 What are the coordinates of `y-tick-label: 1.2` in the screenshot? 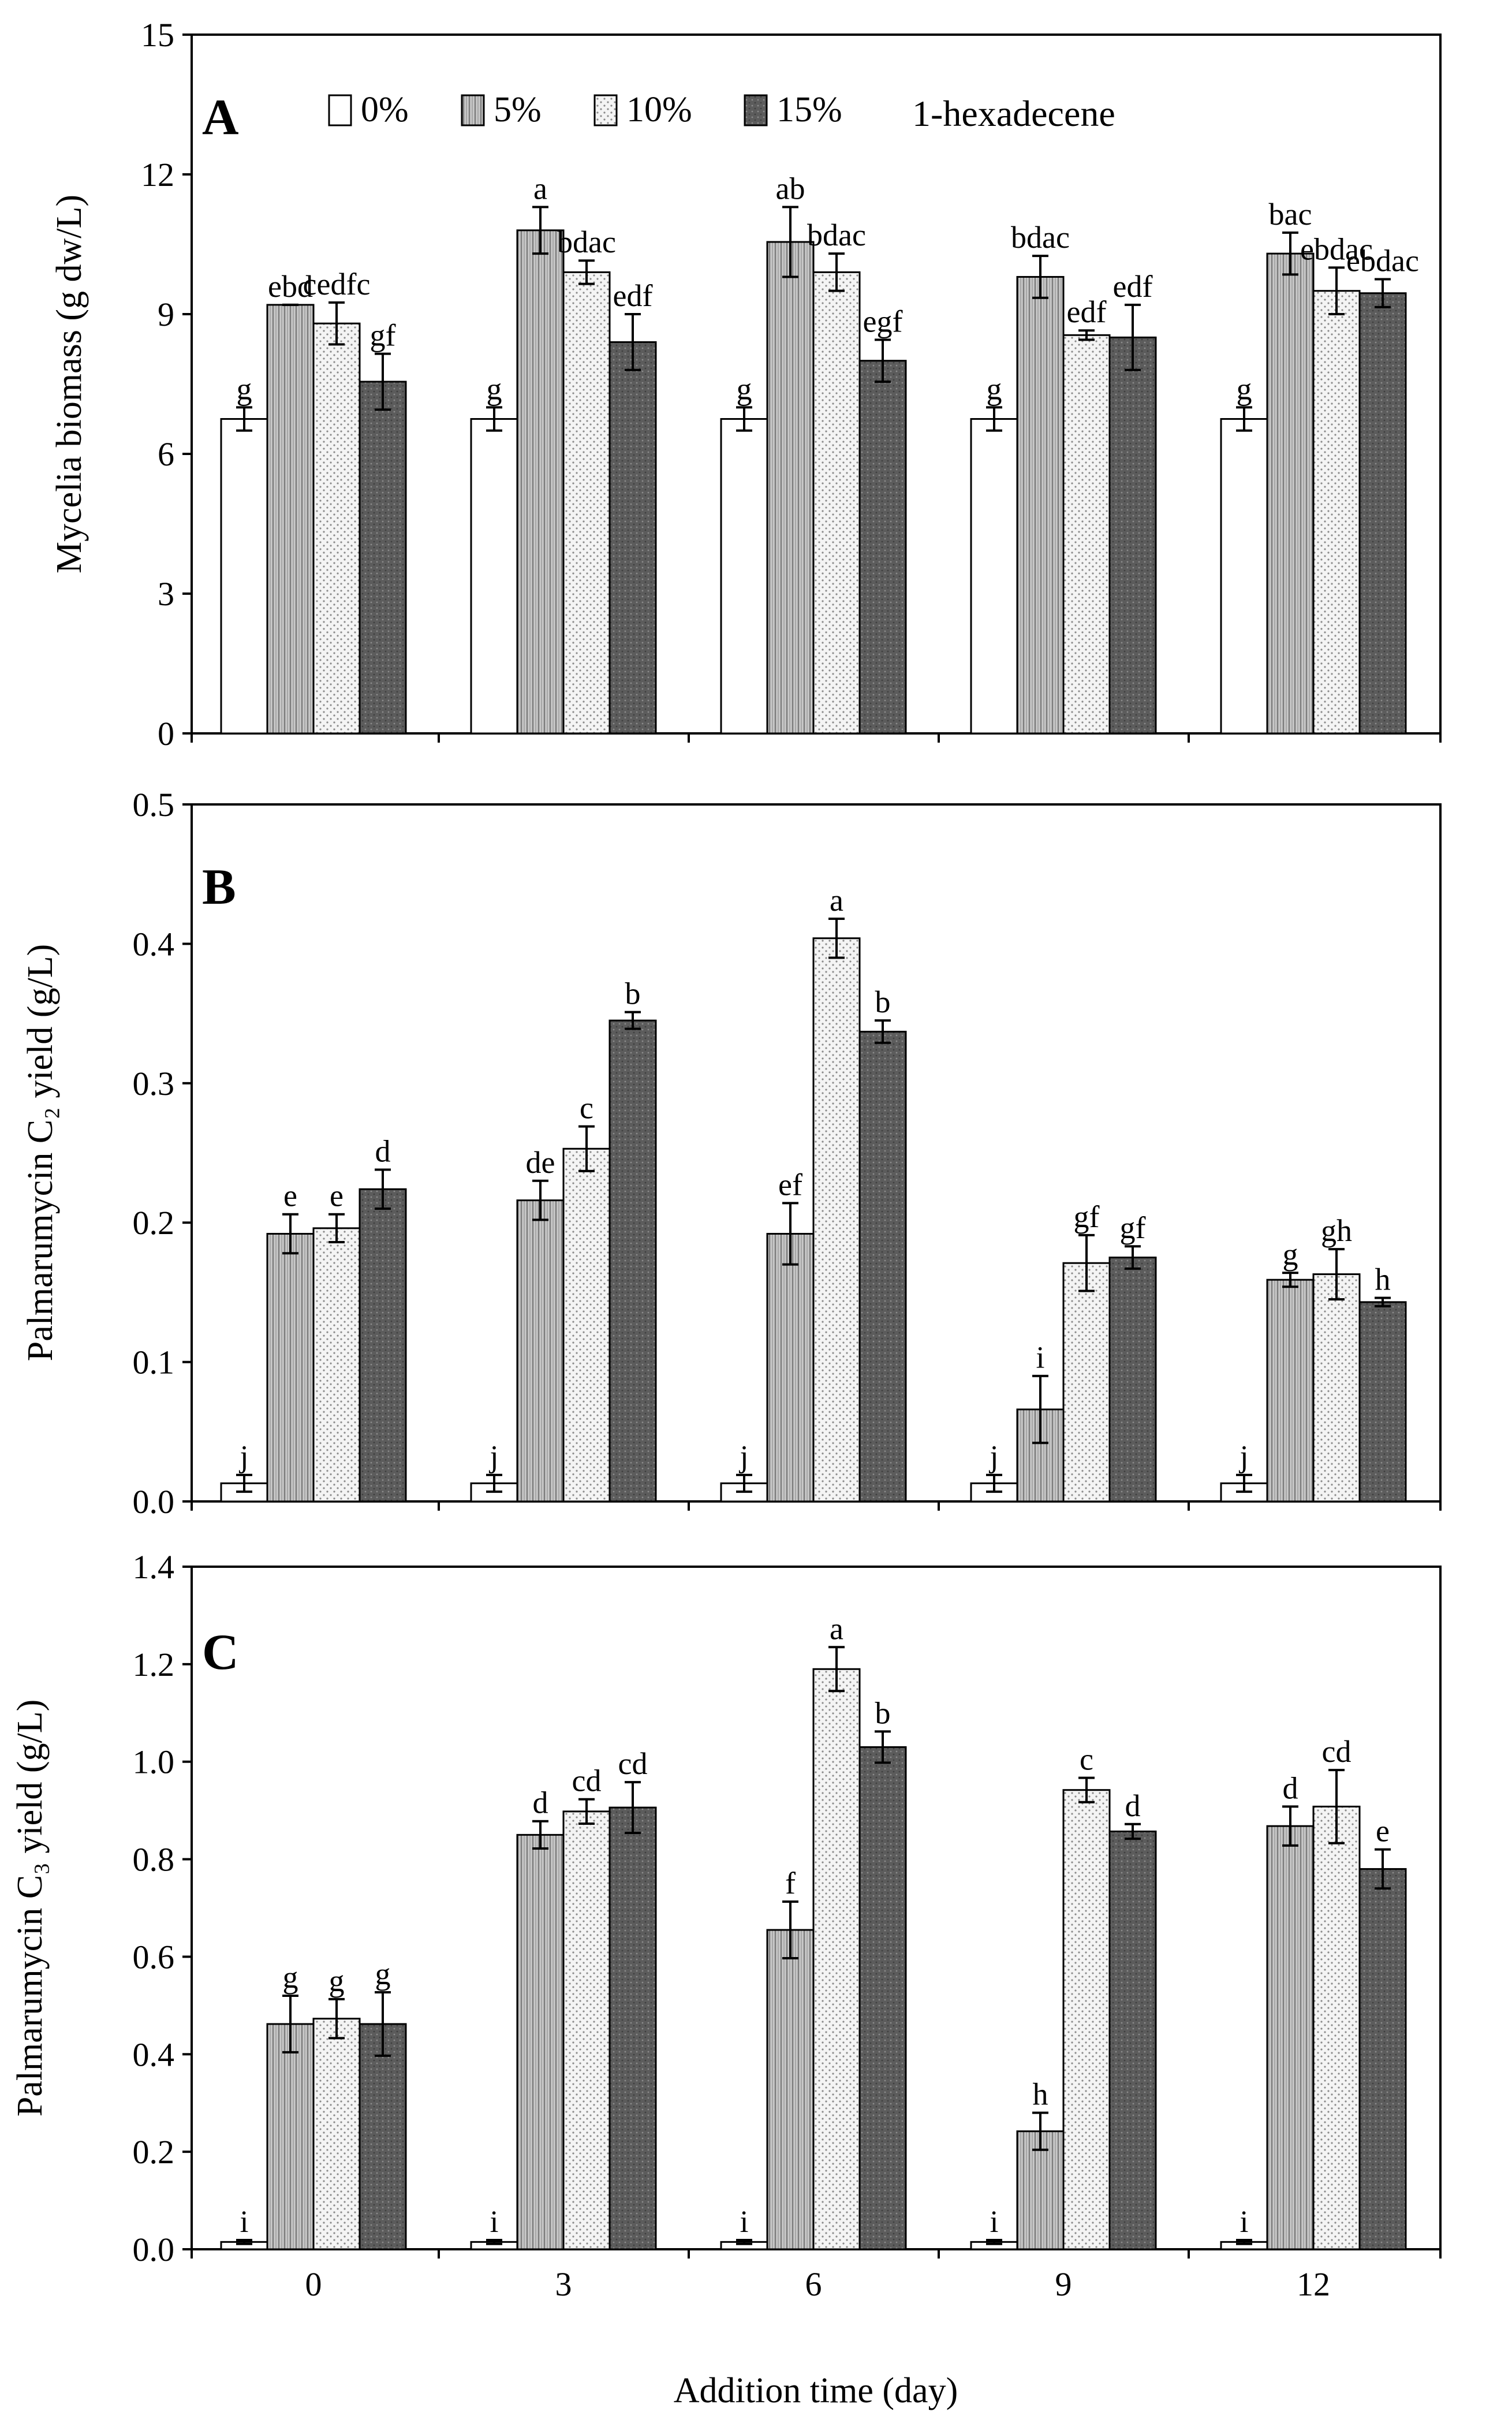 It's located at (154, 1665).